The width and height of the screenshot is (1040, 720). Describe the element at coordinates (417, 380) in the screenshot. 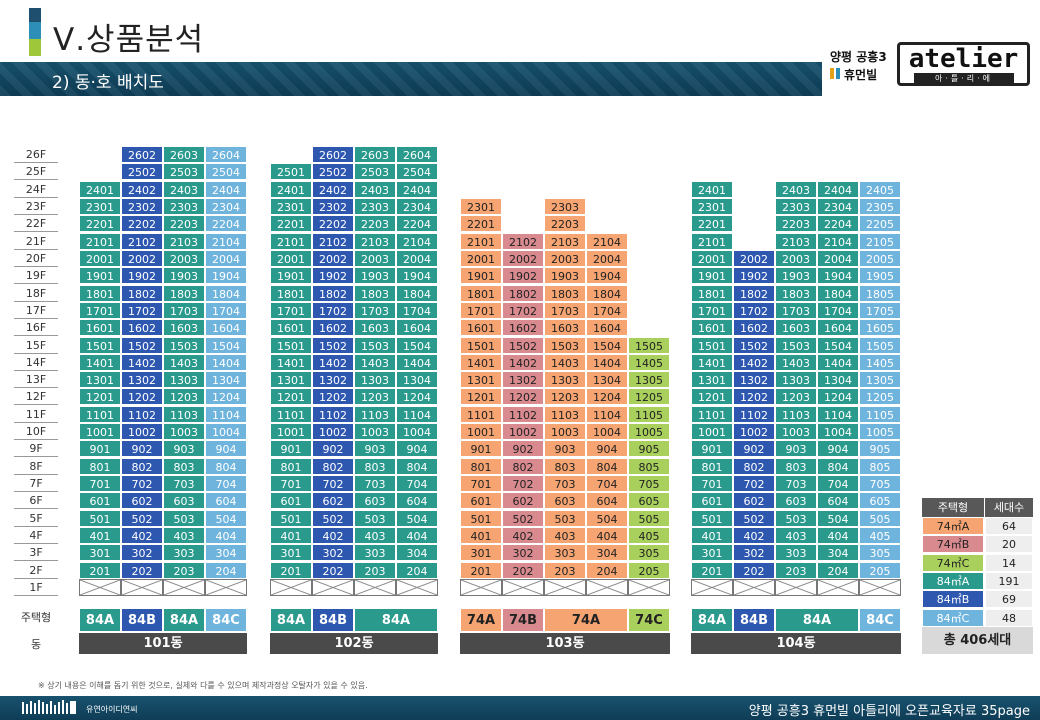

I see `unit-cell: 1304` at that location.